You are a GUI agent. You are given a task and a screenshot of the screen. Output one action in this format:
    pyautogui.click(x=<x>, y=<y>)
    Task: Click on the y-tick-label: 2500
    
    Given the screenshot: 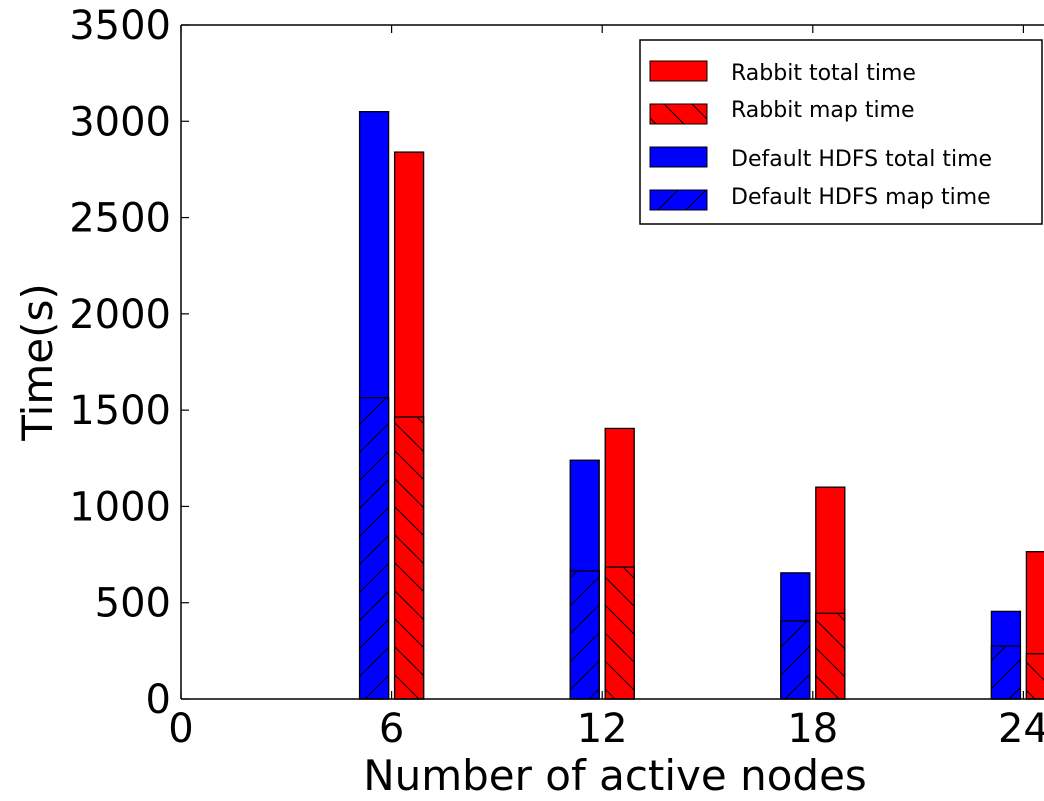 What is the action you would take?
    pyautogui.click(x=120, y=219)
    